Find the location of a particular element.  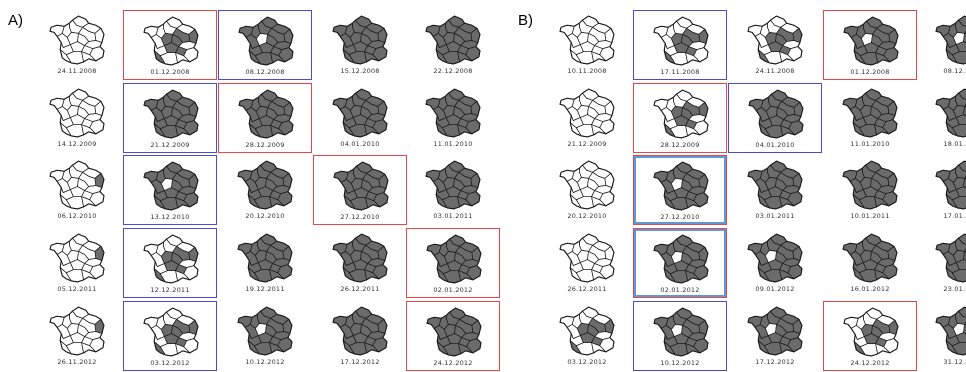

map-date-label: 09.01.2012 is located at coordinates (775, 289).